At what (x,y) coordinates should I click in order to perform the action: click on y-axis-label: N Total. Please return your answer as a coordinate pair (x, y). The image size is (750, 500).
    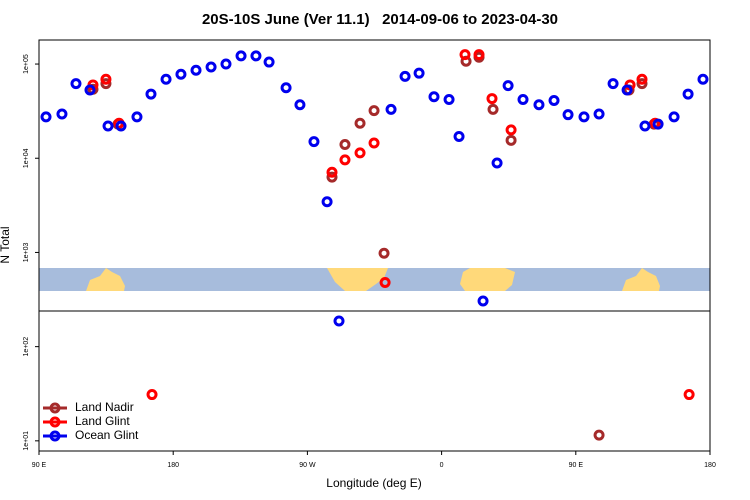
    Looking at the image, I should click on (6, 244).